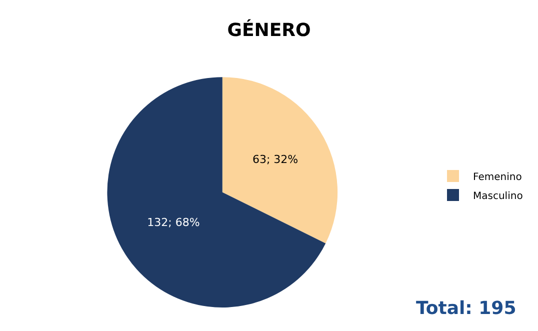  Describe the element at coordinates (498, 196) in the screenshot. I see `legend-label: Masculino` at that location.